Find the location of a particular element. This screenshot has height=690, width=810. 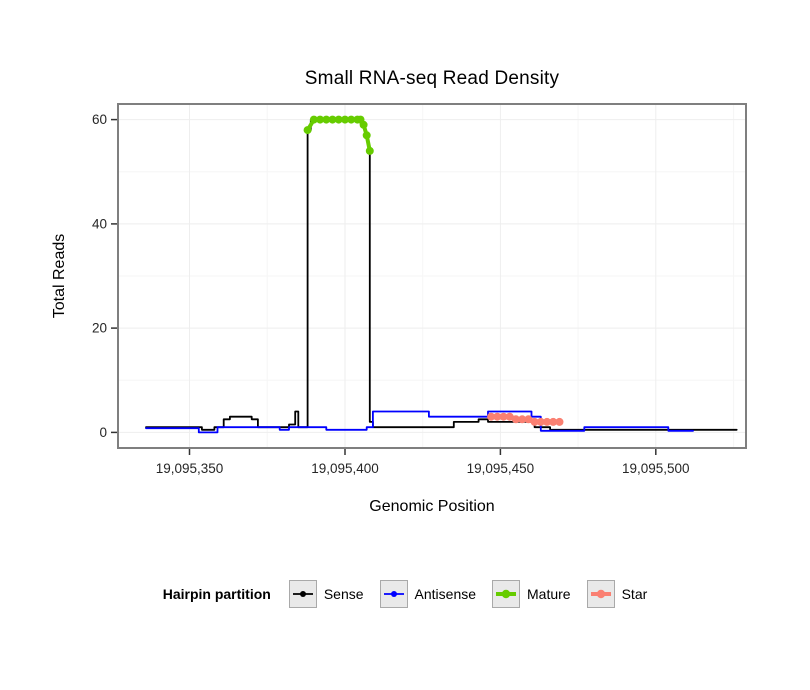

legend-label-mature: Mature is located at coordinates (549, 594).